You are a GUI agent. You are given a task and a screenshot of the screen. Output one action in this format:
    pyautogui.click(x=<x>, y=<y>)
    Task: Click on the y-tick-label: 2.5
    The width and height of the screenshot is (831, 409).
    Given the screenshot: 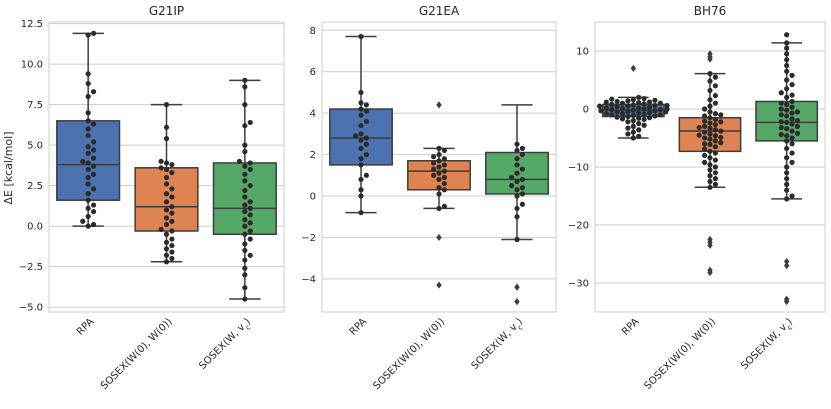 What is the action you would take?
    pyautogui.click(x=35, y=186)
    